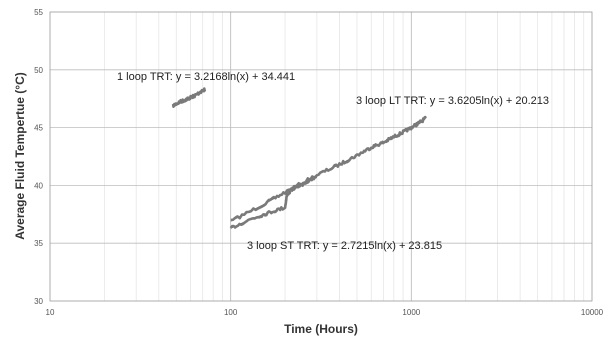 This screenshot has width=608, height=340. I want to click on x-tick-label: 100, so click(231, 312).